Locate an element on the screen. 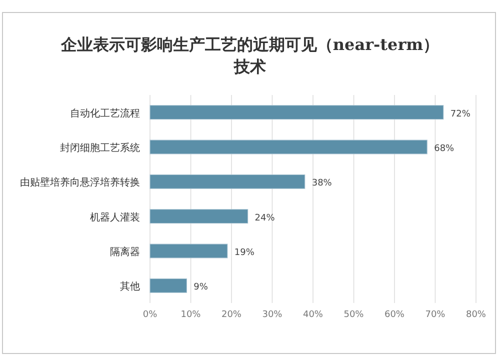 The image size is (500, 362). y-tick-label: 其他 is located at coordinates (130, 286).